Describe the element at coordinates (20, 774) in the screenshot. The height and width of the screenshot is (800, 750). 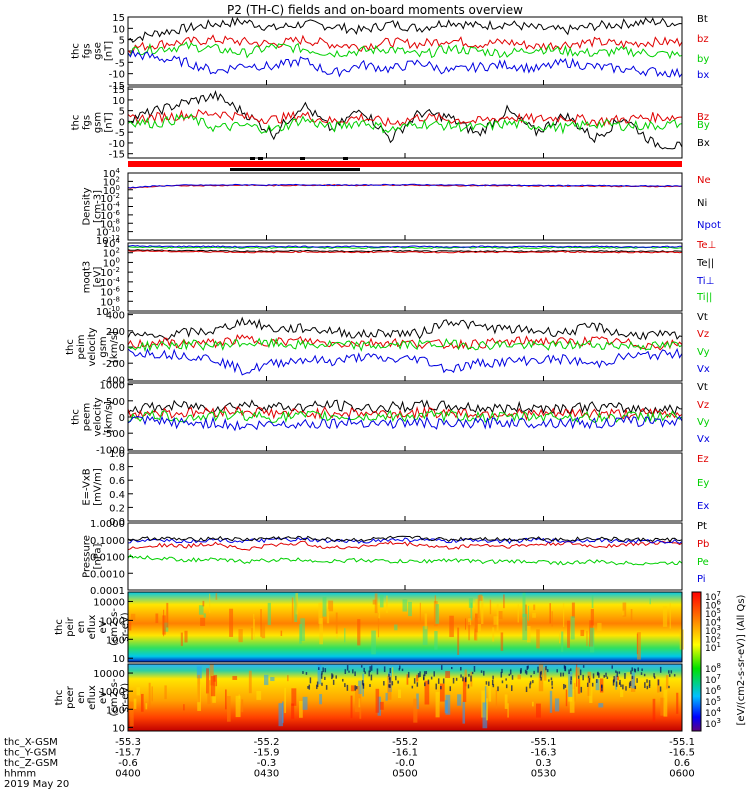
I see `xaxis-row-label: hhmm` at that location.